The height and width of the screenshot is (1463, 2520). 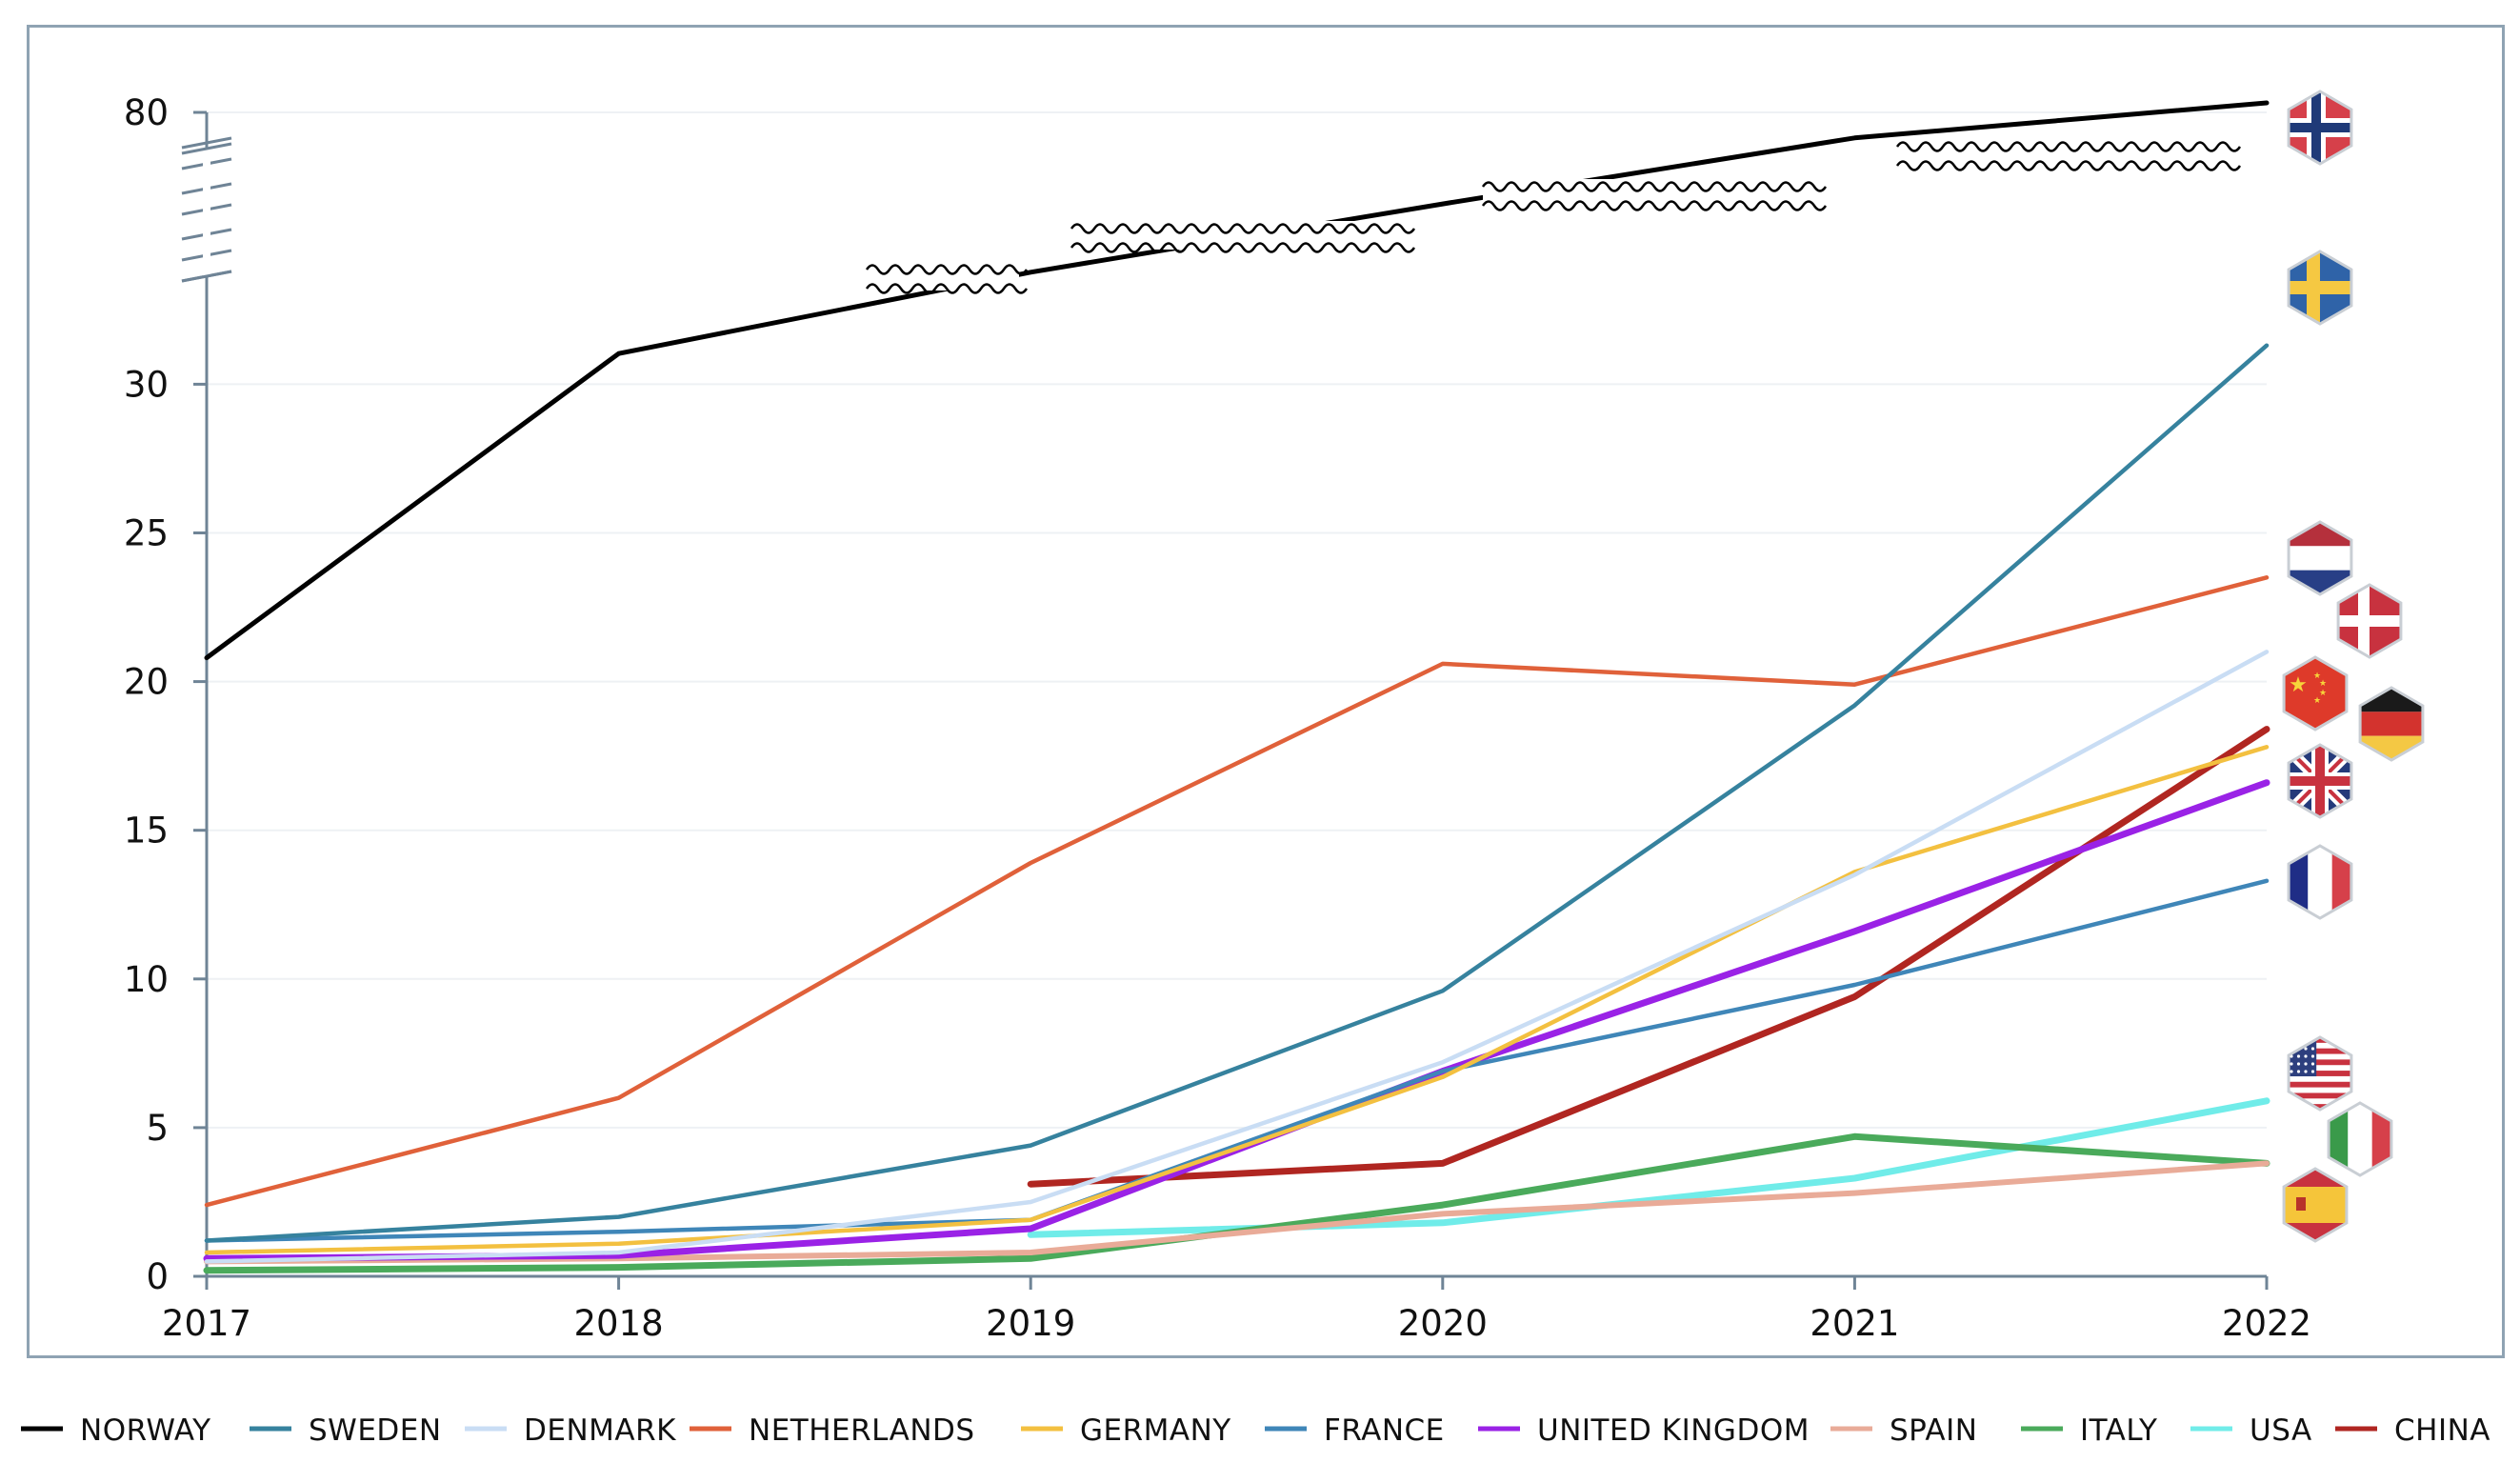 I want to click on germany-flag-icon, so click(x=2391, y=724).